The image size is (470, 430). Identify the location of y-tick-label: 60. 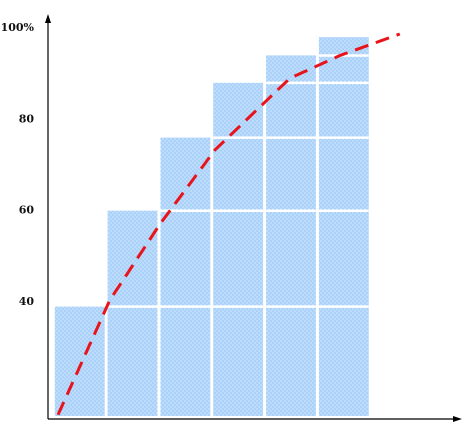
(27, 210).